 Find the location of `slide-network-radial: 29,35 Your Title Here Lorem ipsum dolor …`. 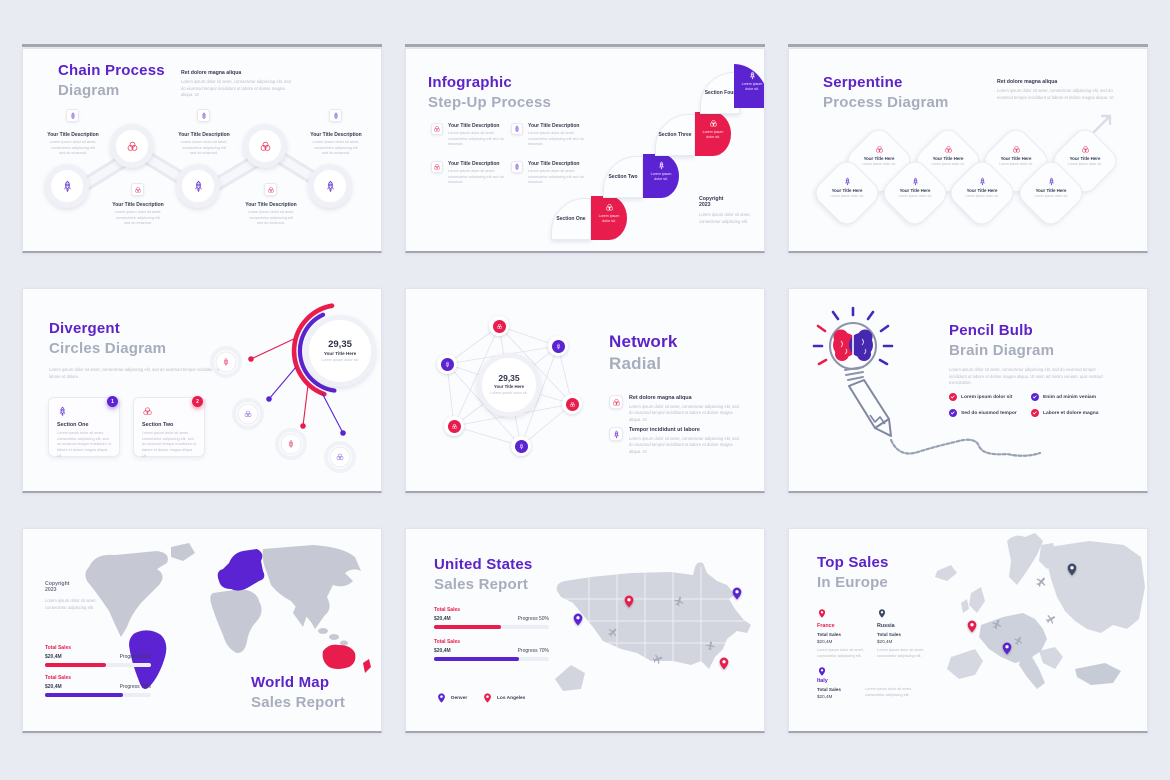

slide-network-radial: 29,35 Your Title Here Lorem ipsum dolor … is located at coordinates (585, 390).